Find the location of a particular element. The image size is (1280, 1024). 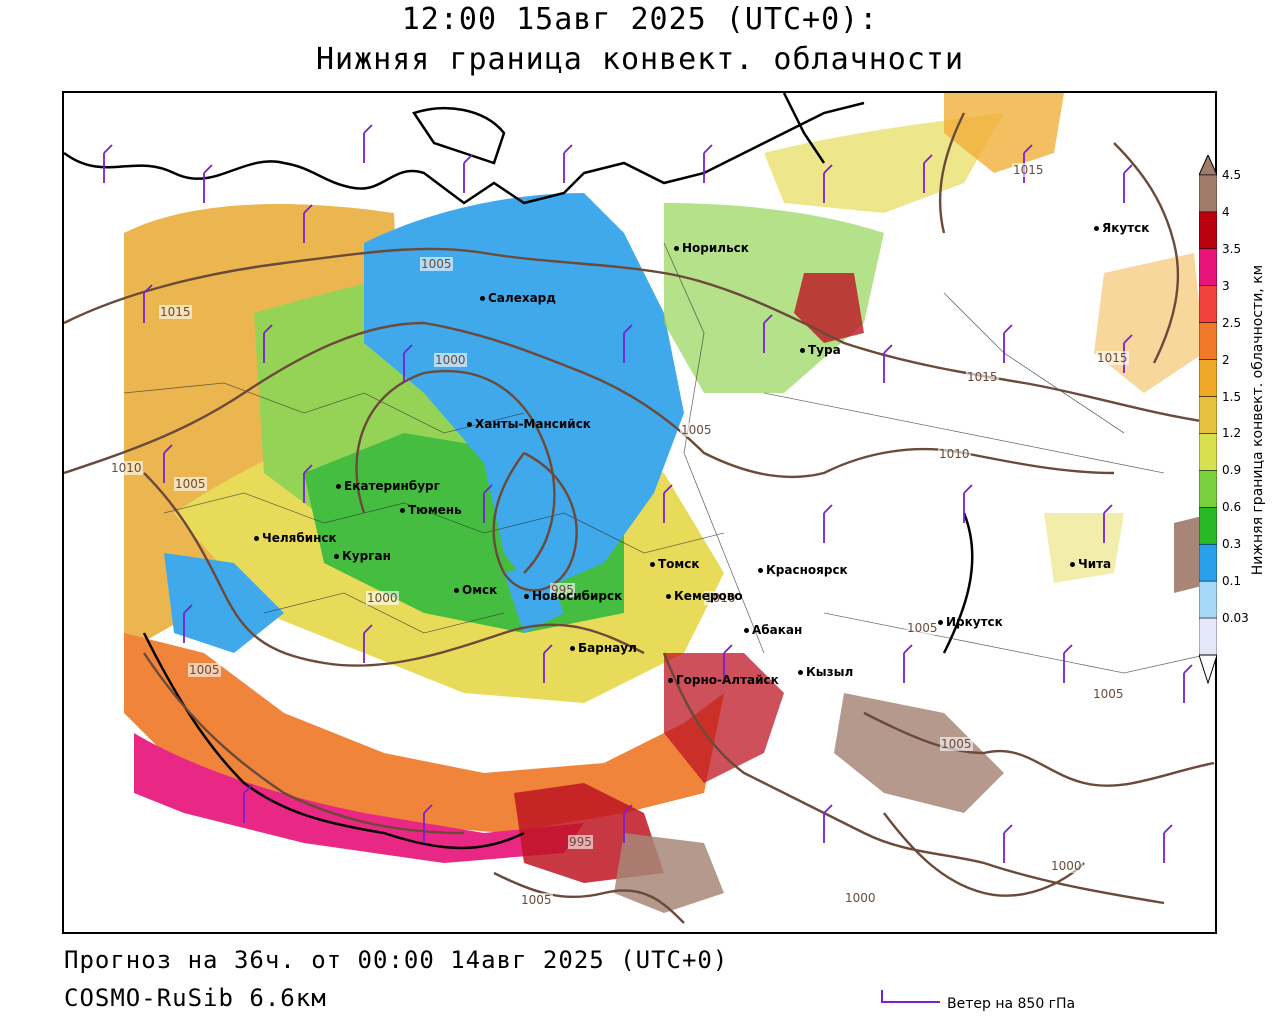

city-marker: Тюмень is located at coordinates (431, 510).